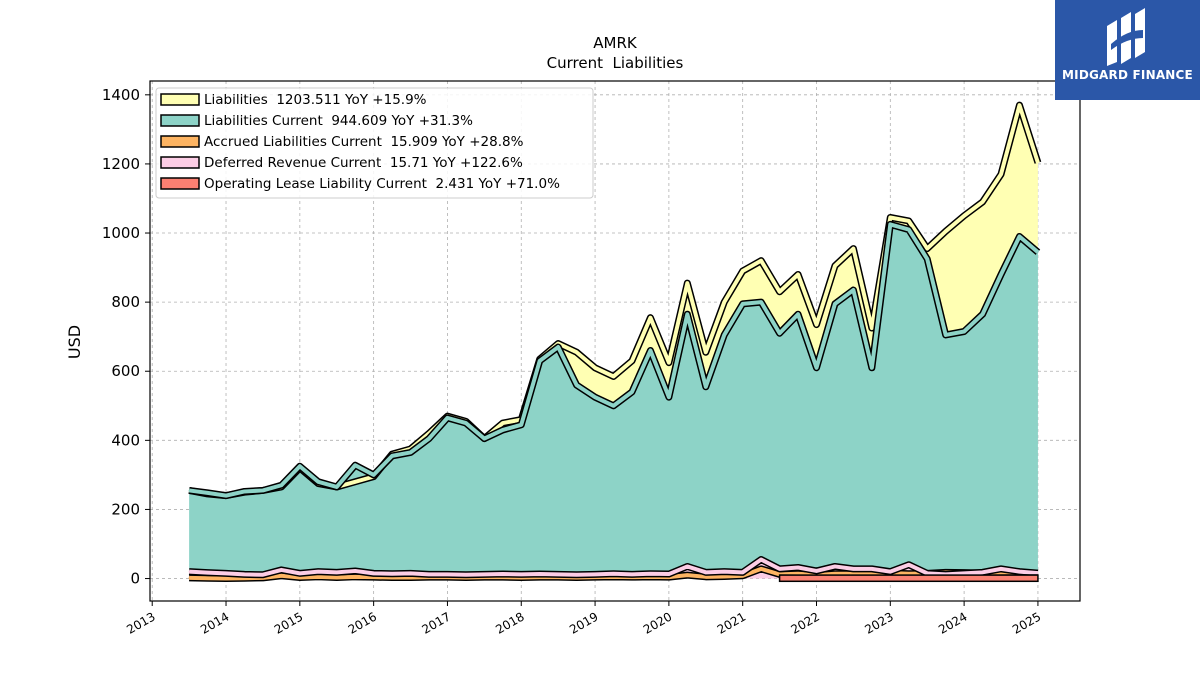 The height and width of the screenshot is (675, 1200). I want to click on brand-logo: MIDGARD FINANCE, so click(1127, 50).